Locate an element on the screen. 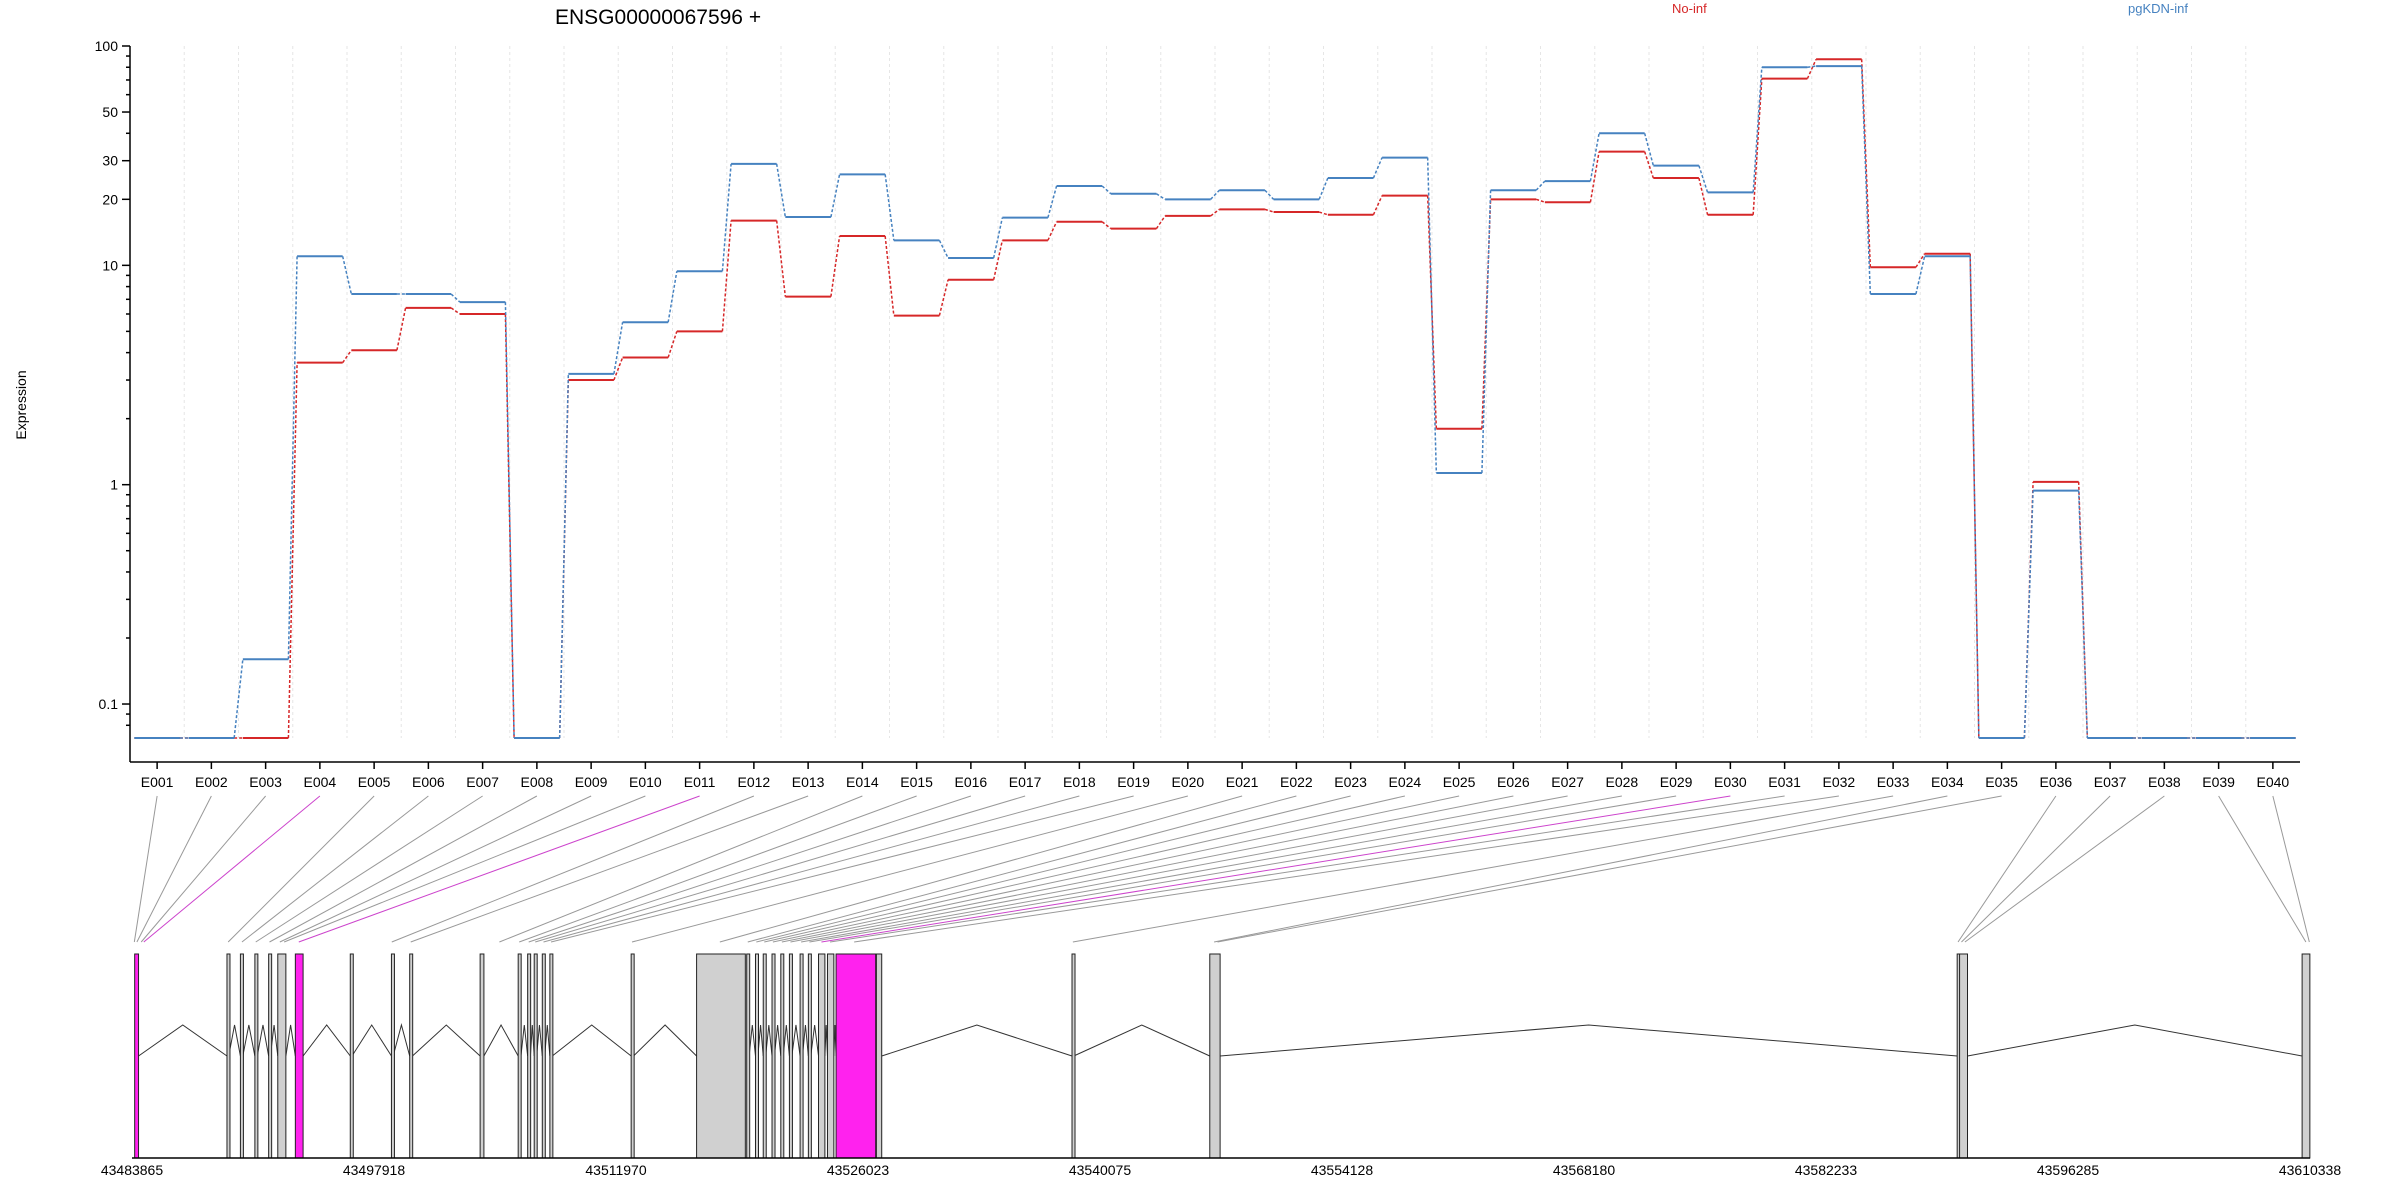  legend-no-inf: No-inf is located at coordinates (1689, 8).